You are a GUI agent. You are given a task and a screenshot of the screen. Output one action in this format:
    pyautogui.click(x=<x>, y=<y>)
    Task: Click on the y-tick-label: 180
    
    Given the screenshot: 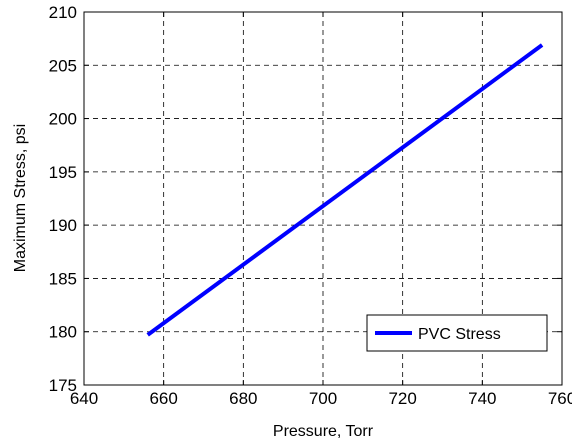 What is the action you would take?
    pyautogui.click(x=63, y=332)
    